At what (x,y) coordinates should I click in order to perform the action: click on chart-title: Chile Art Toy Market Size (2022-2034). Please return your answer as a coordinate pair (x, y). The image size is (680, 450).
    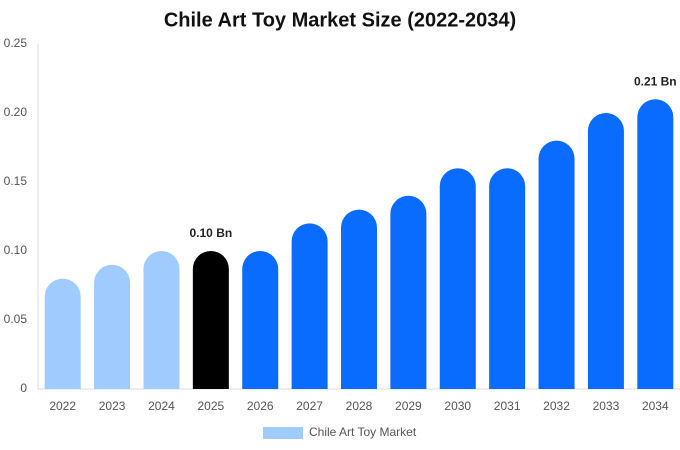
    Looking at the image, I should click on (340, 20).